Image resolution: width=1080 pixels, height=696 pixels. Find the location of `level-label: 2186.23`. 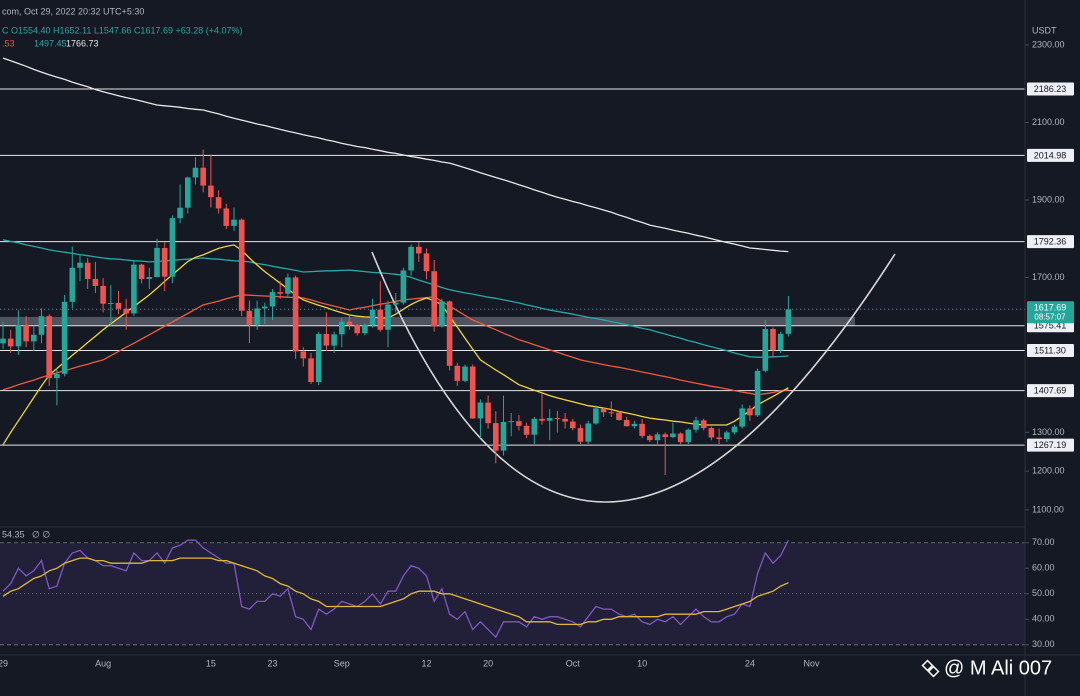

level-label: 2186.23 is located at coordinates (1050, 89).